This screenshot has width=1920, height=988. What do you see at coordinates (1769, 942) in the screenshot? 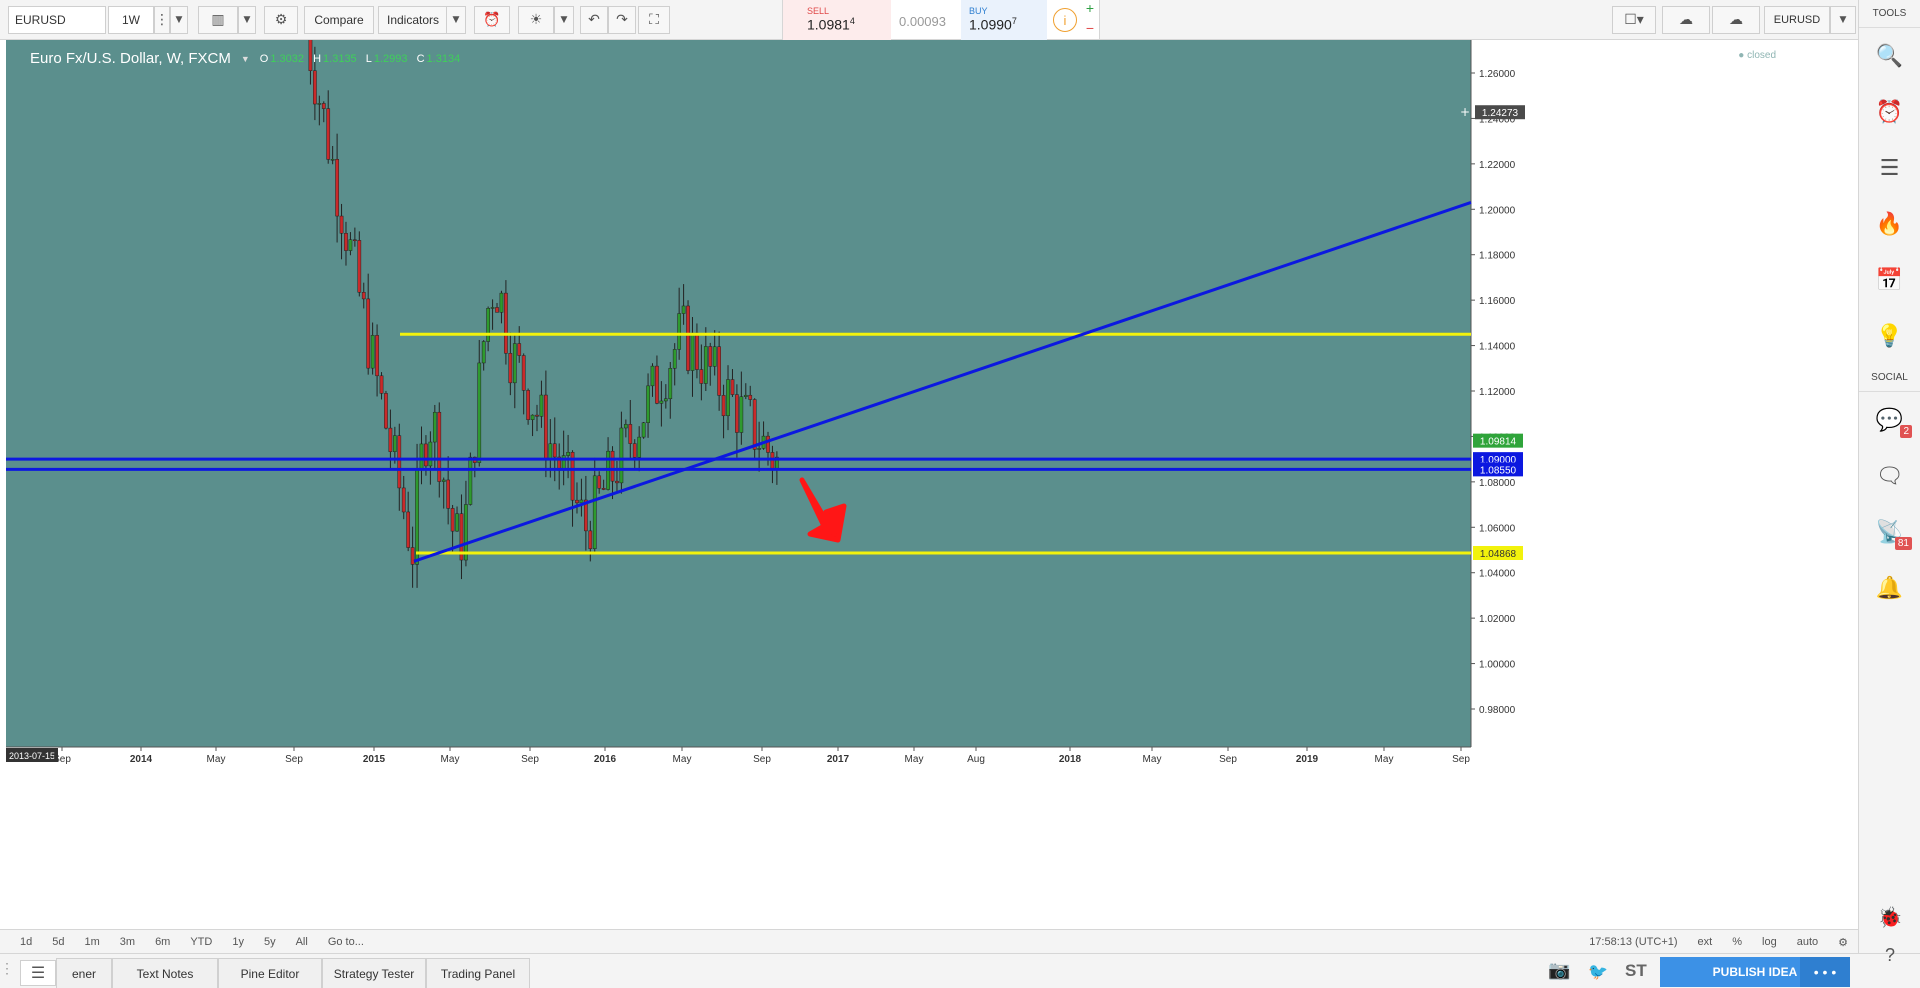
I see `log-scale-toggle: log` at bounding box center [1769, 942].